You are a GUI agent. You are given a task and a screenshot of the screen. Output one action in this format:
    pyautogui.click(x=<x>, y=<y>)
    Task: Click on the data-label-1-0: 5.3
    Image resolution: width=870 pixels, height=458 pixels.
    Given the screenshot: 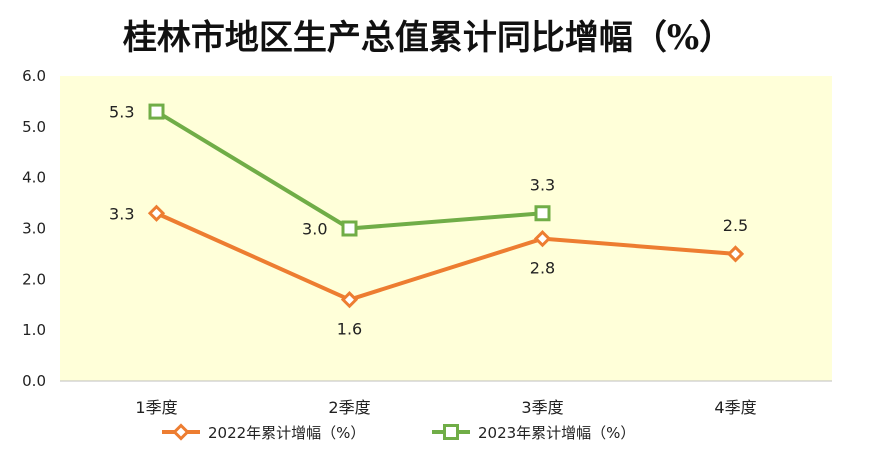 What is the action you would take?
    pyautogui.click(x=121, y=112)
    